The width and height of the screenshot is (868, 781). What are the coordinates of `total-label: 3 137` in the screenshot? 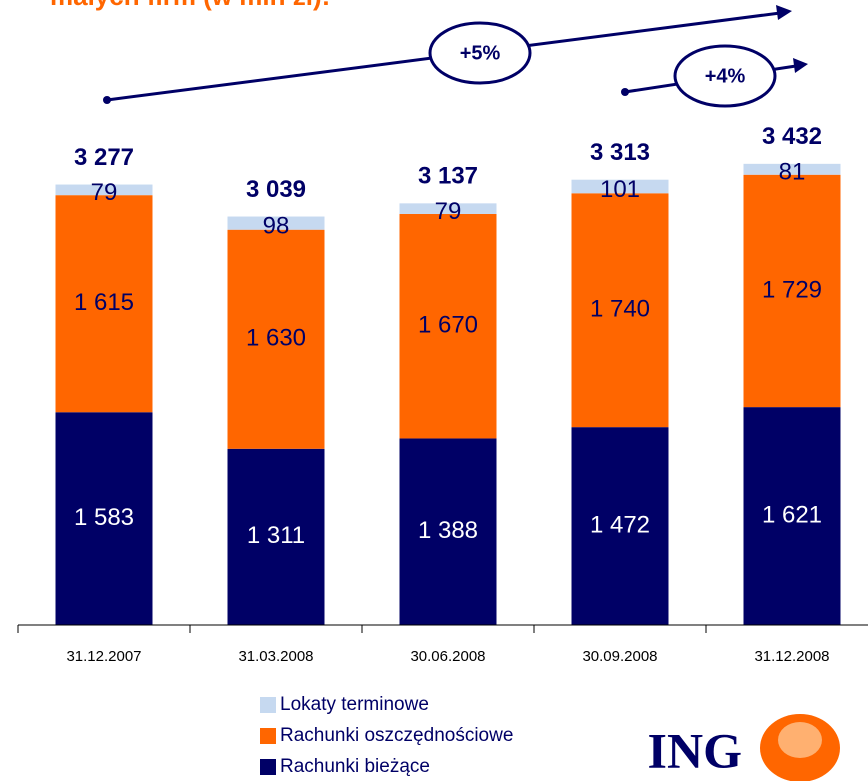 It's located at (448, 176).